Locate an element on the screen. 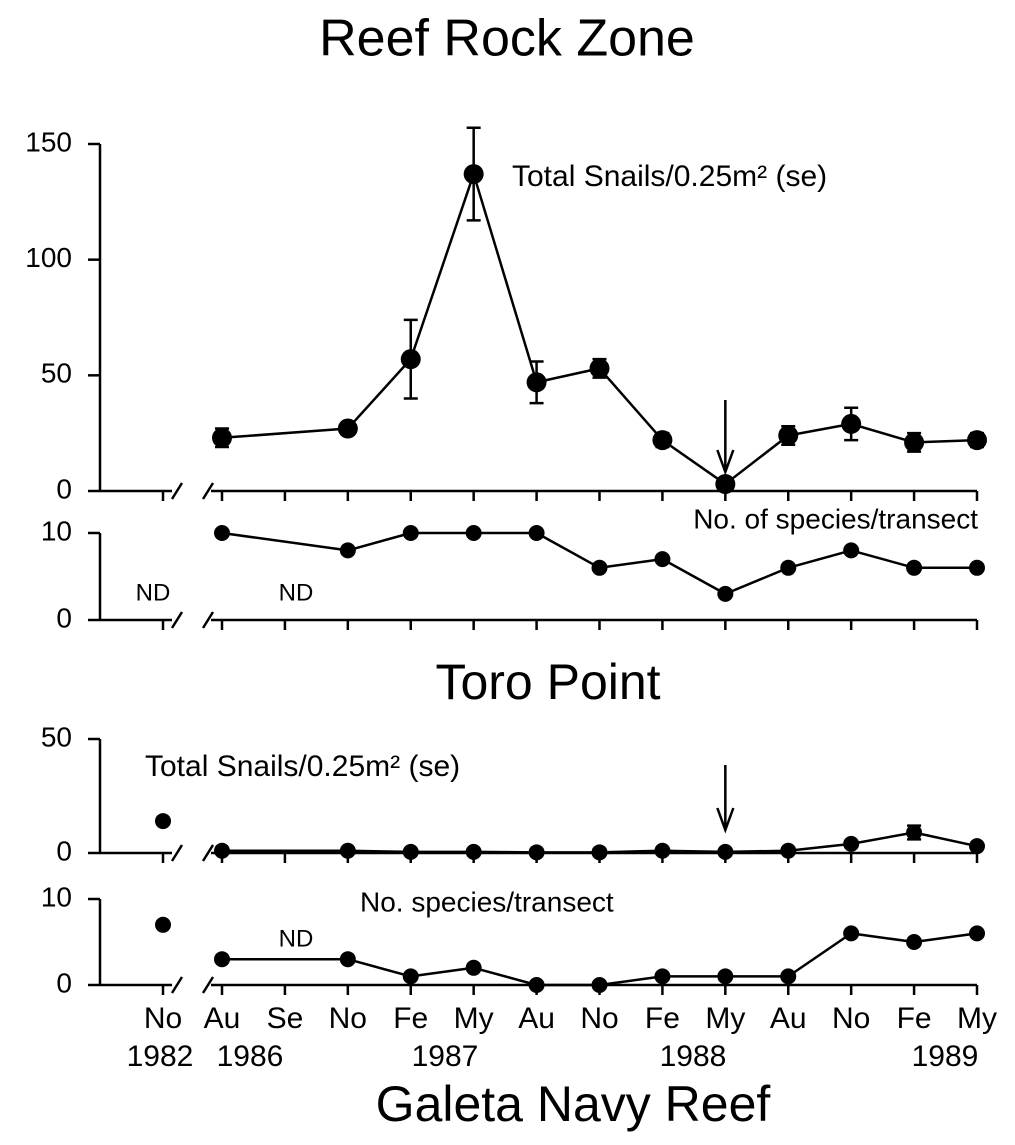  panel-label: No. species/transect is located at coordinates (487, 901).